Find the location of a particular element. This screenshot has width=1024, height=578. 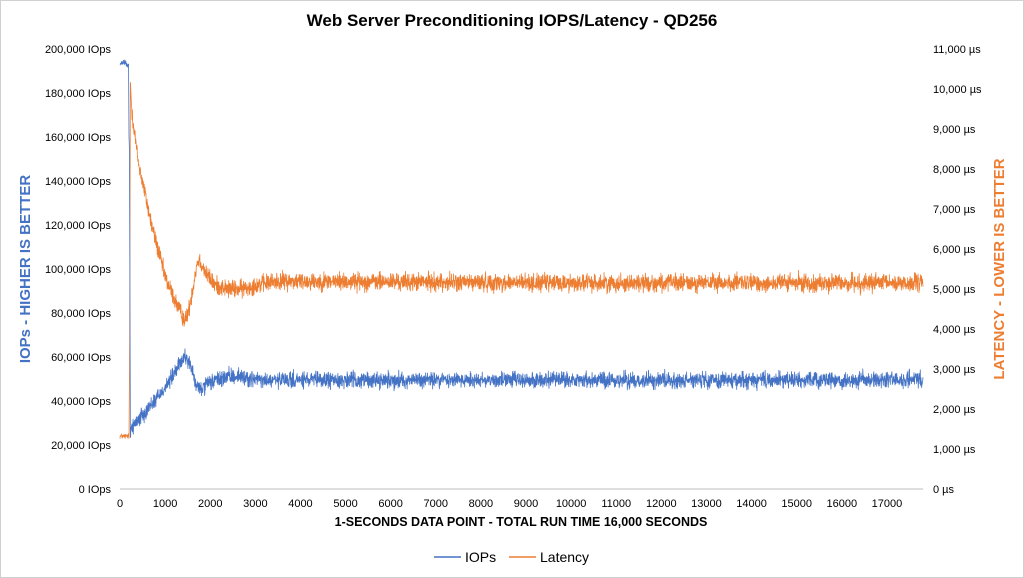

x-tick-label: 1000 is located at coordinates (165, 504).